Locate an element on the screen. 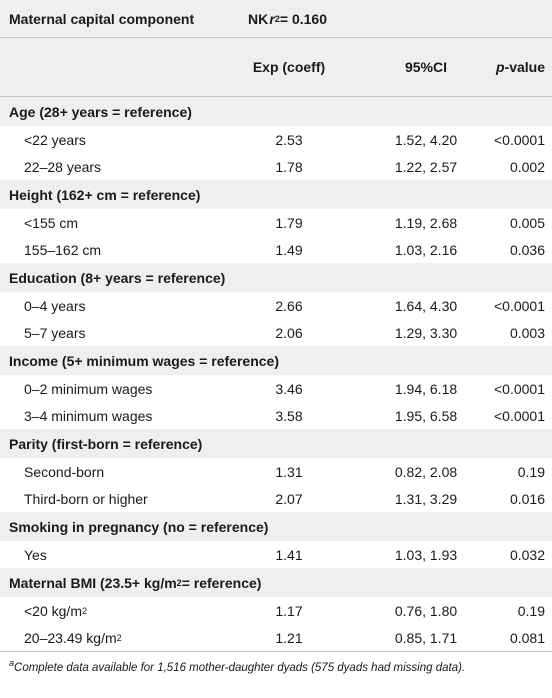  table-row: 0–2 minimum wages 3.46 1.94, 6.18 <0.0001 is located at coordinates (276, 388).